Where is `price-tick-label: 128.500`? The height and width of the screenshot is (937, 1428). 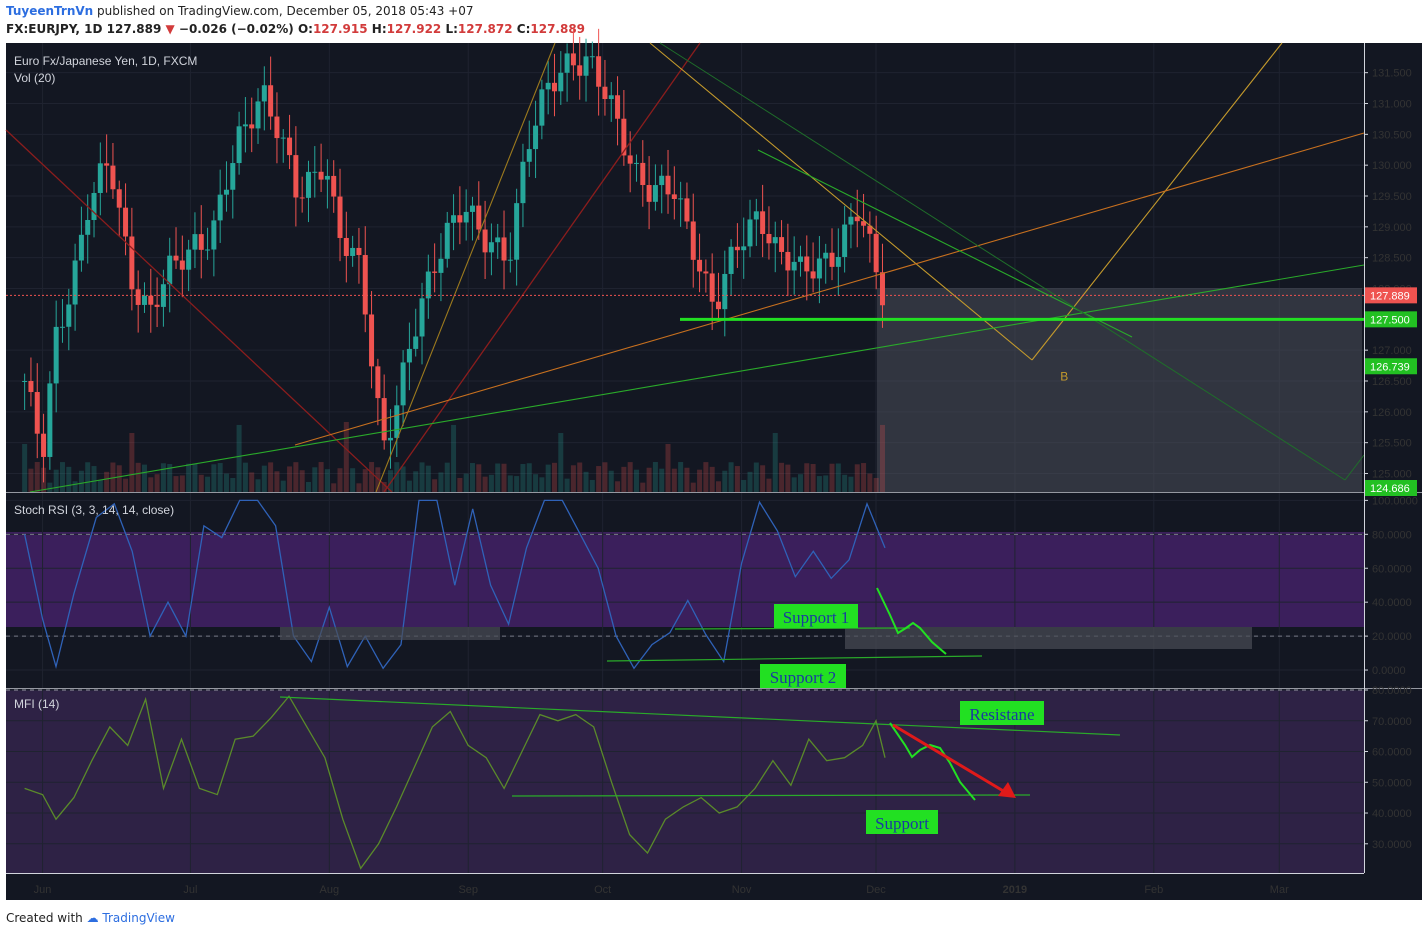 price-tick-label: 128.500 is located at coordinates (1392, 259).